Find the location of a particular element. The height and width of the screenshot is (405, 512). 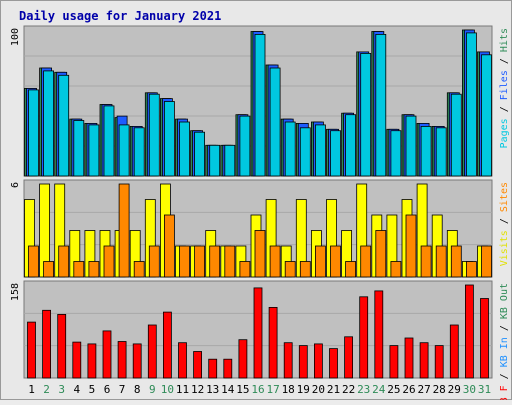

x-tick-label: 14 is located at coordinates (228, 389).